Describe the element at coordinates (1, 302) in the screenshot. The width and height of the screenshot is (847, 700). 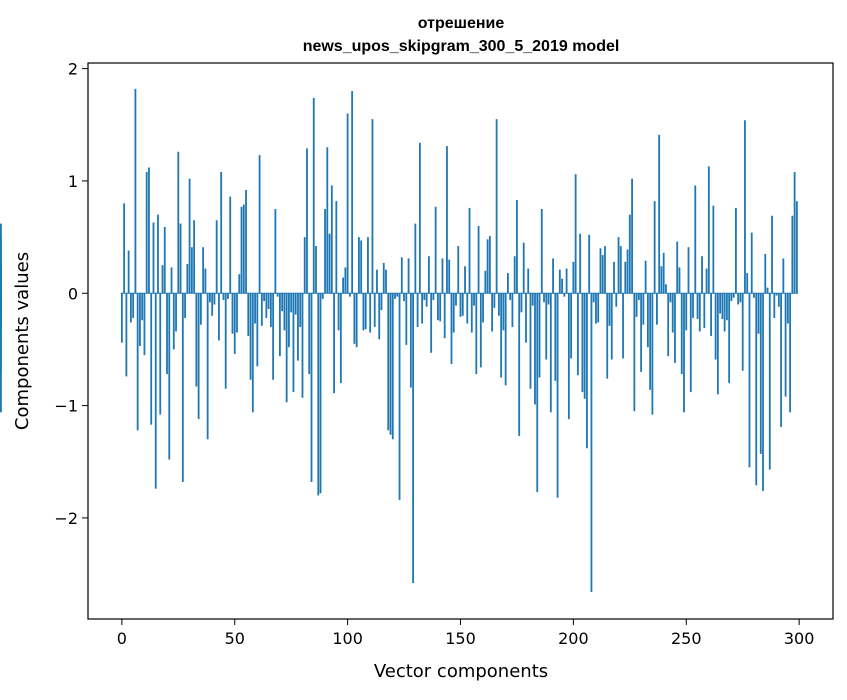
I see `bar-undefined` at that location.